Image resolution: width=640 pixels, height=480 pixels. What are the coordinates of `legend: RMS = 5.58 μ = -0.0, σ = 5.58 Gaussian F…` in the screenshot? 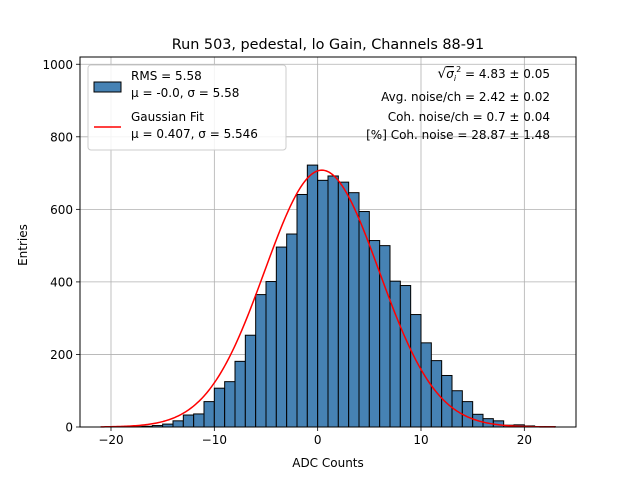 It's located at (187, 107).